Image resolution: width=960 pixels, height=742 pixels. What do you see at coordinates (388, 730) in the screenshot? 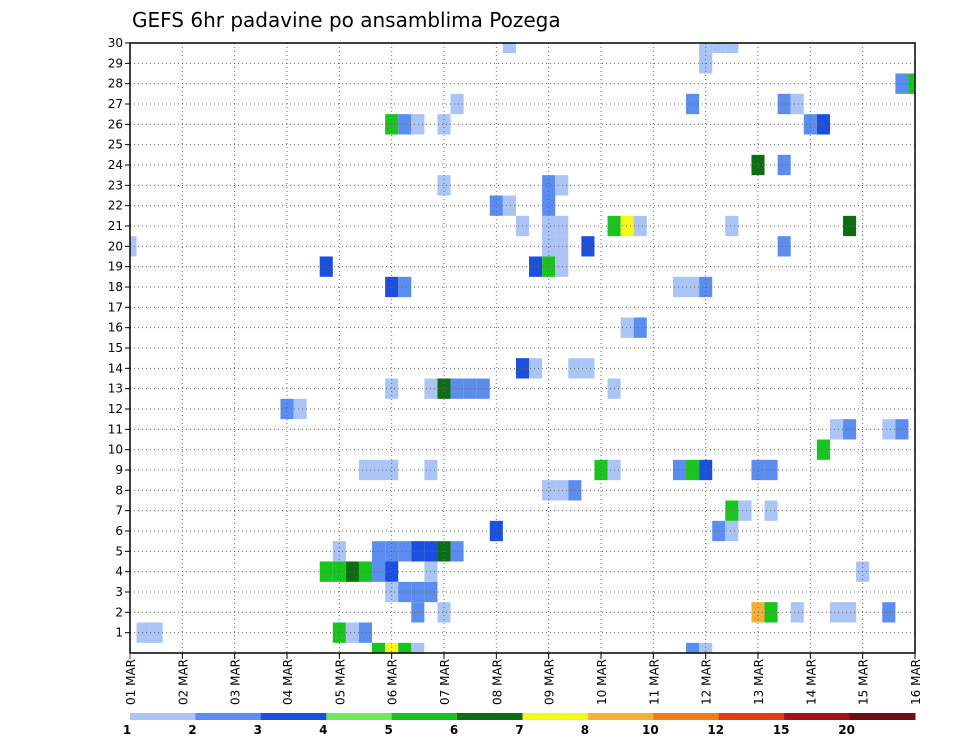
I see `colorbar-label: 5` at bounding box center [388, 730].